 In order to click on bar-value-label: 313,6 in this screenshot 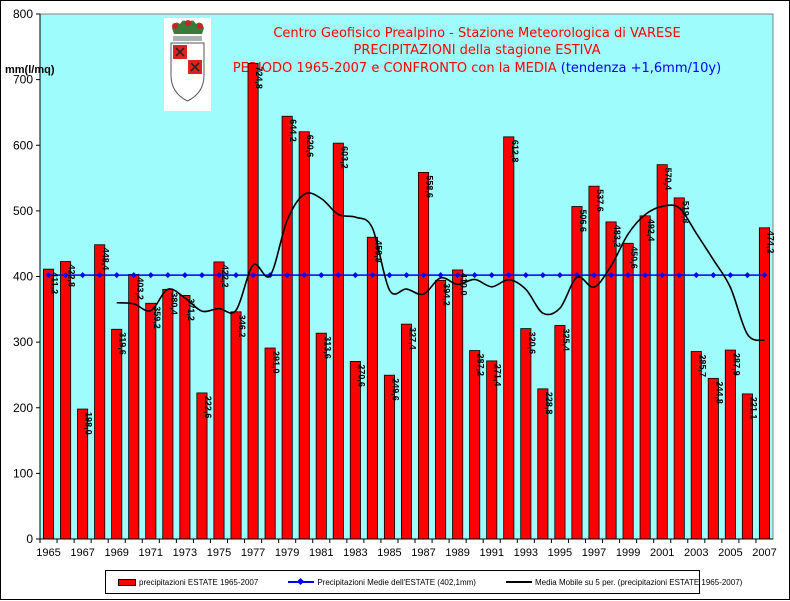, I will do `click(327, 347)`.